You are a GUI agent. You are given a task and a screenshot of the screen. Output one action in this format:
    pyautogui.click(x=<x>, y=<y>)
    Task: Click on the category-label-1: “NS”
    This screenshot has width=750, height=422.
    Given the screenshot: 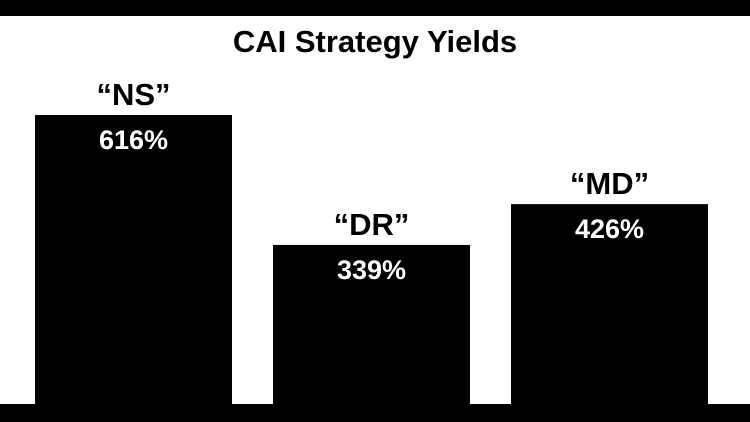 What is the action you would take?
    pyautogui.click(x=133, y=94)
    